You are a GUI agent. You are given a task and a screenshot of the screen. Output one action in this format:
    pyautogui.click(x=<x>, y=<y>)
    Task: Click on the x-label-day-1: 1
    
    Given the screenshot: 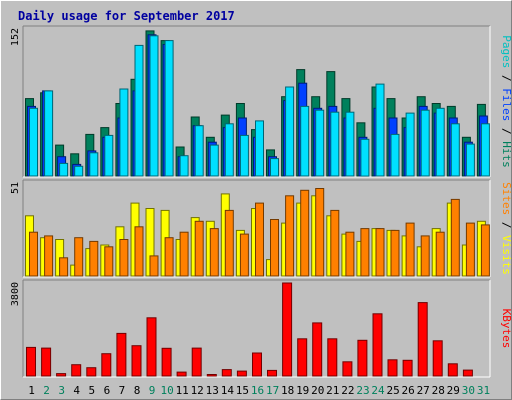 What is the action you would take?
    pyautogui.click(x=31, y=390)
    